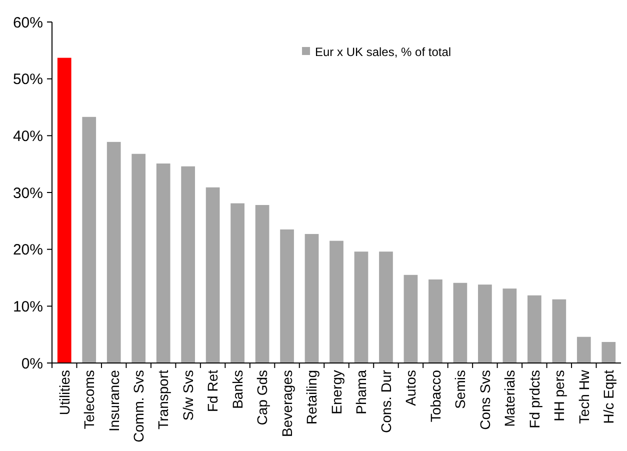 This screenshot has height=451, width=627. What do you see at coordinates (27, 79) in the screenshot?
I see `y-tick-label: 50%` at bounding box center [27, 79].